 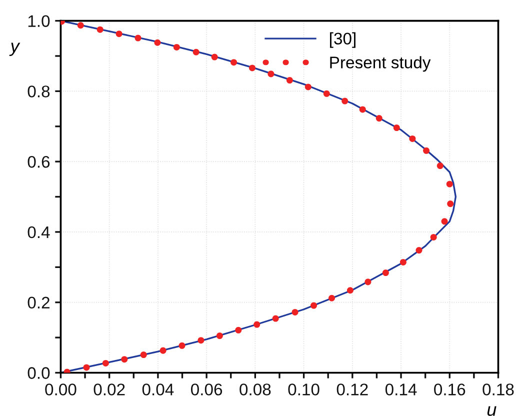 What do you see at coordinates (206, 390) in the screenshot?
I see `x-tick-label: 0.06` at bounding box center [206, 390].